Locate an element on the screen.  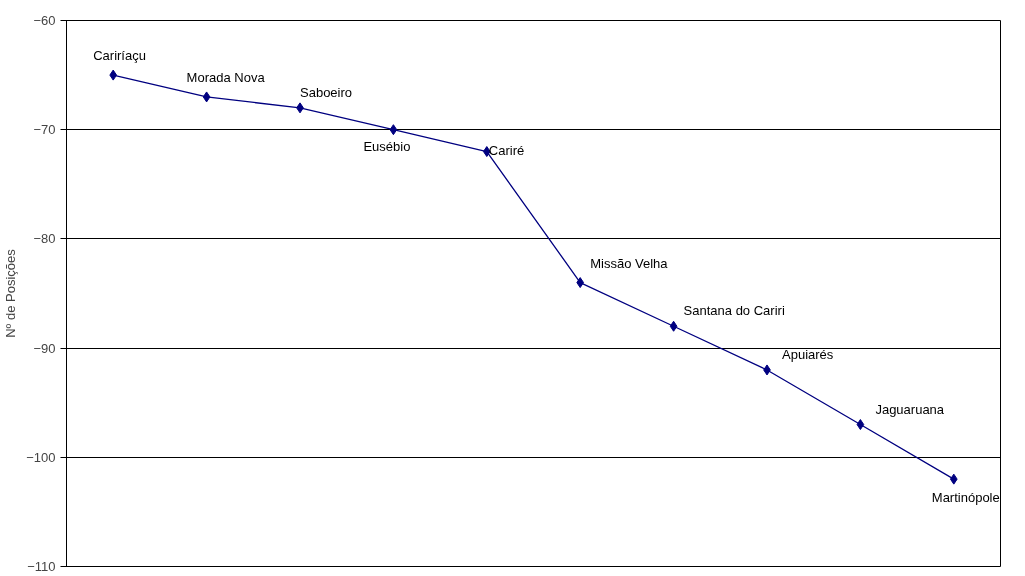
data-label: Eusébio is located at coordinates (387, 146).